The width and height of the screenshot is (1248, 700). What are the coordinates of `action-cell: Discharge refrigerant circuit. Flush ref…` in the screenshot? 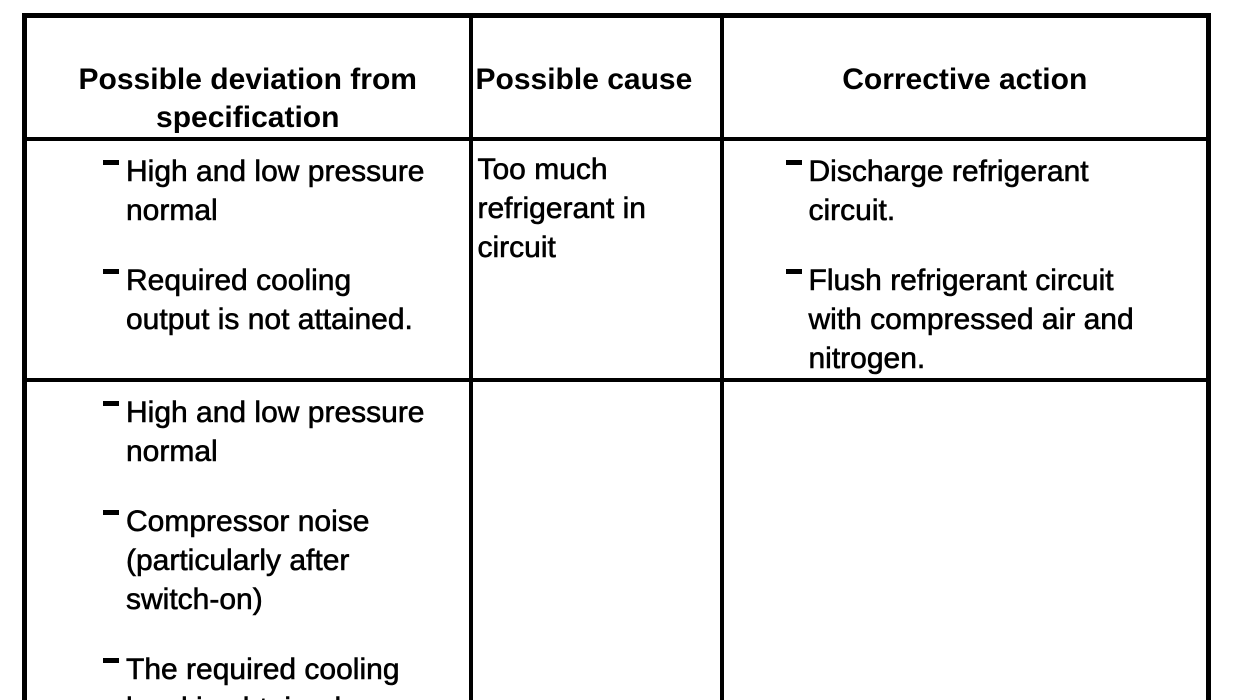 It's located at (965, 259).